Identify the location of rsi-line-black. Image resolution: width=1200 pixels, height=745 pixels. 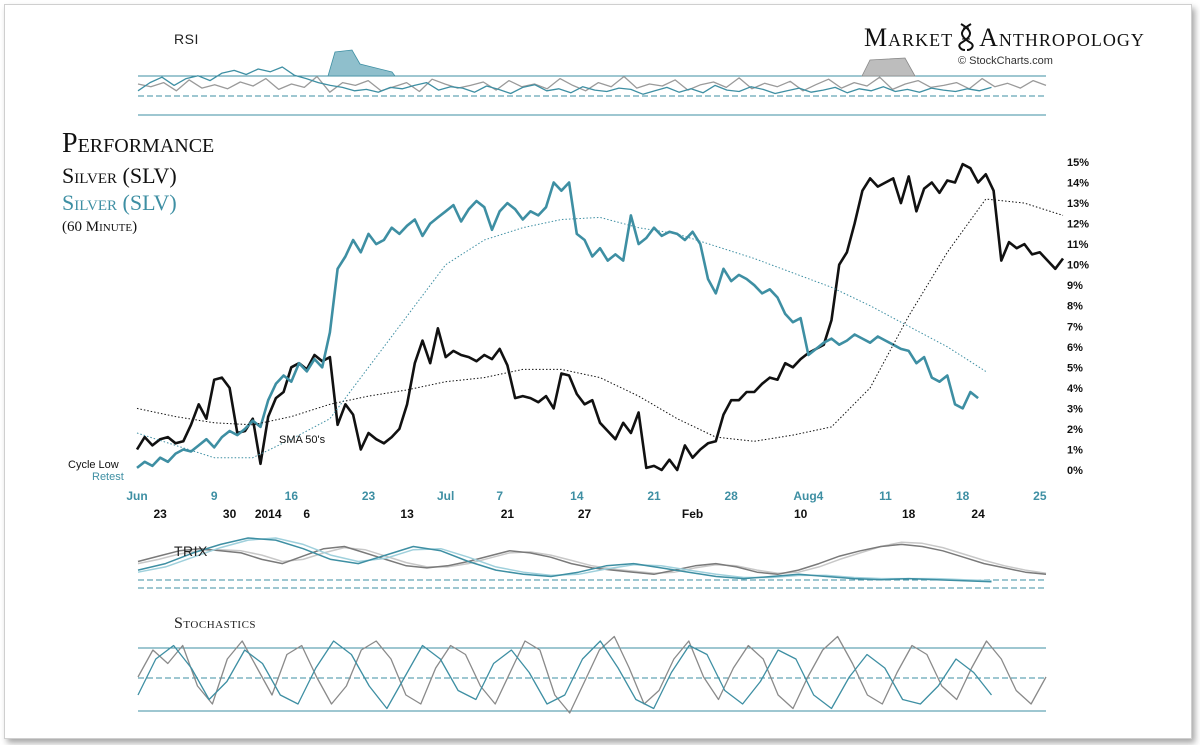
(592, 84).